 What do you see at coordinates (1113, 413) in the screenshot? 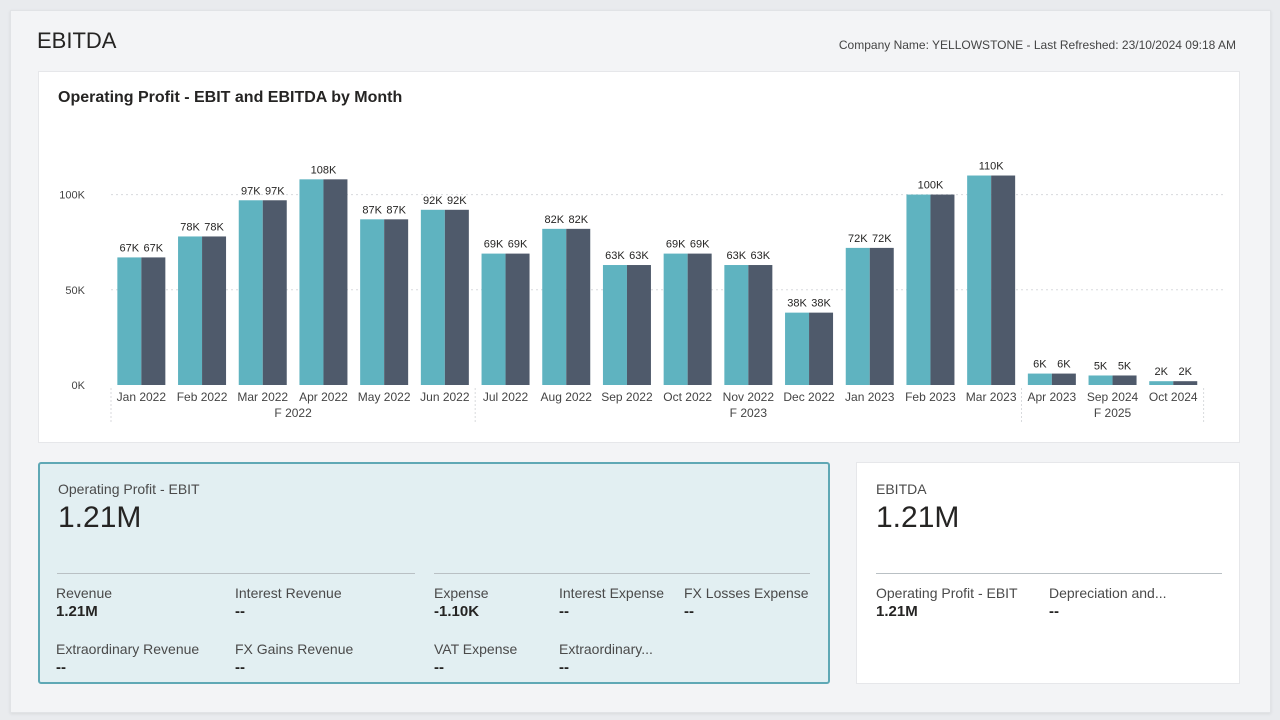
I see `group-label: F 2025` at bounding box center [1113, 413].